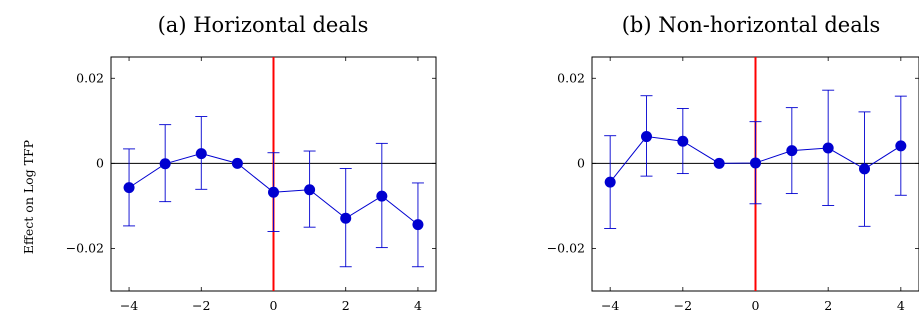 This screenshot has width=919, height=333. I want to click on chart-title: (b) Non-horizontal deals, so click(751, 25).